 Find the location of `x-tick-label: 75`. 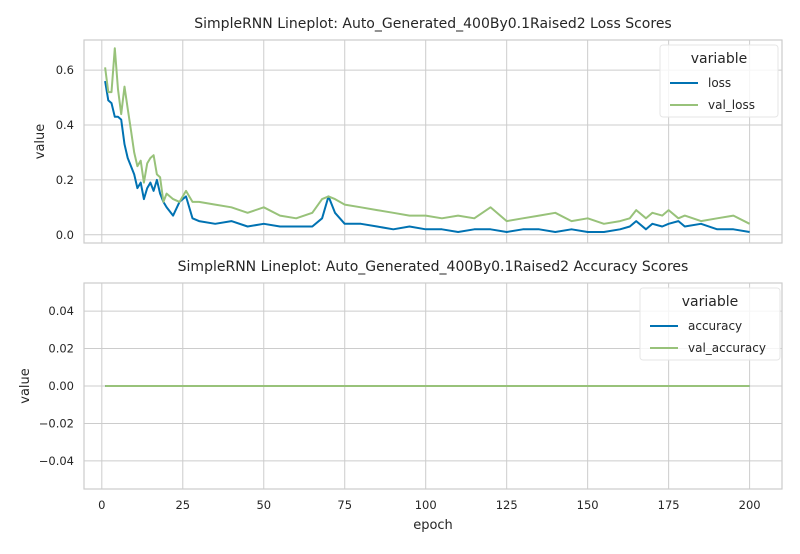

x-tick-label: 75 is located at coordinates (344, 505).